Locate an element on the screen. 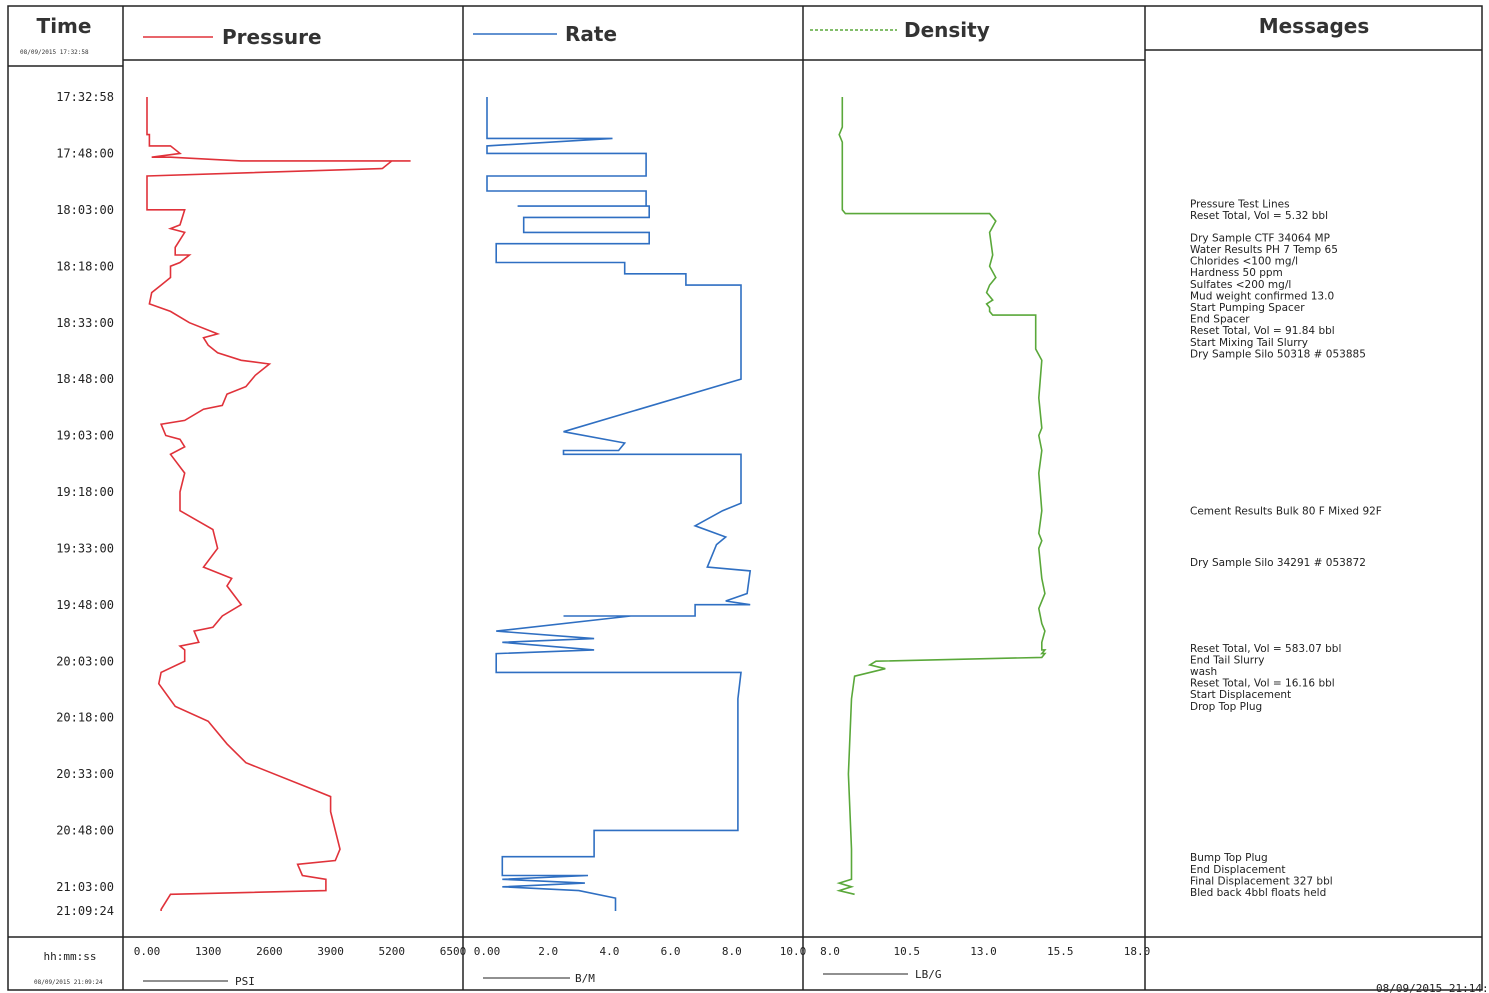  time-tick-label: 19:03:00 is located at coordinates (85, 436).